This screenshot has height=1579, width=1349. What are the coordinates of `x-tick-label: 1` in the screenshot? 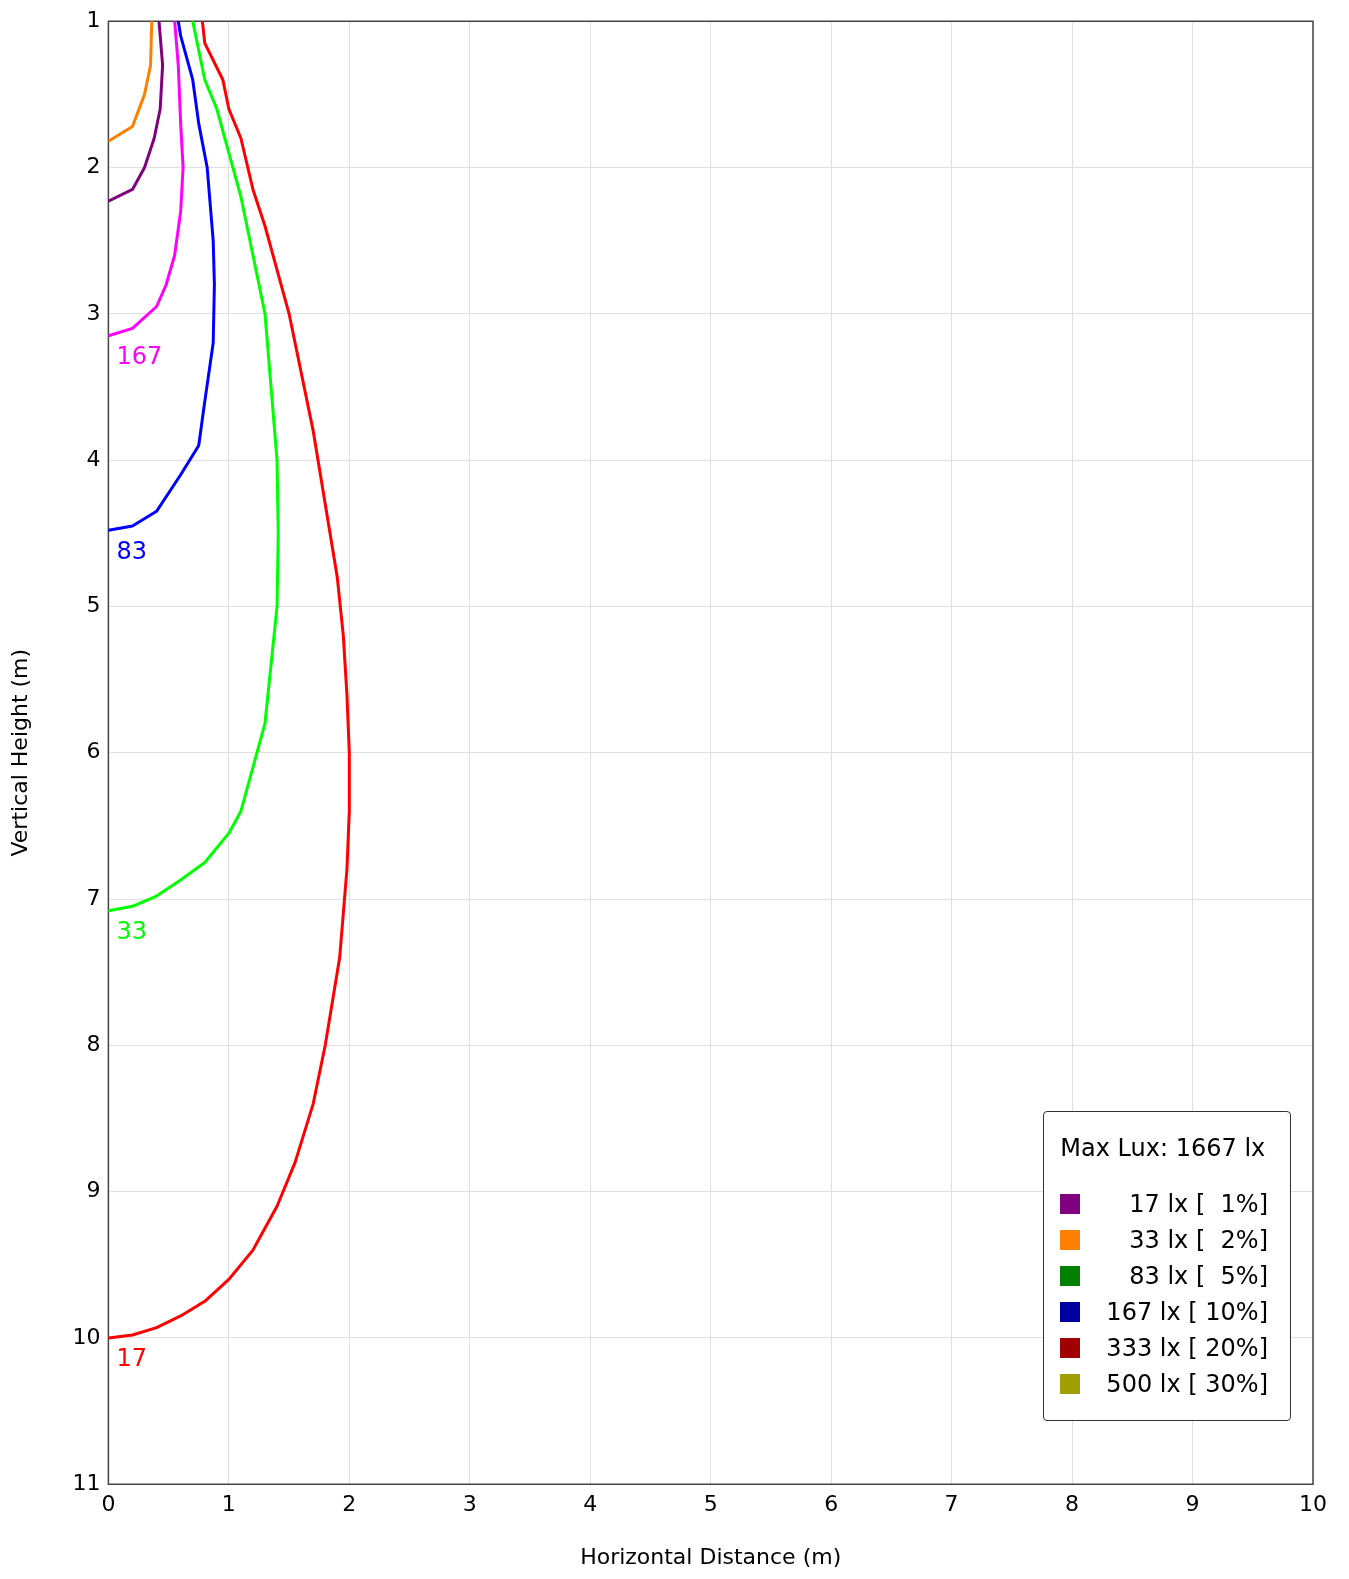 It's located at (228, 1504).